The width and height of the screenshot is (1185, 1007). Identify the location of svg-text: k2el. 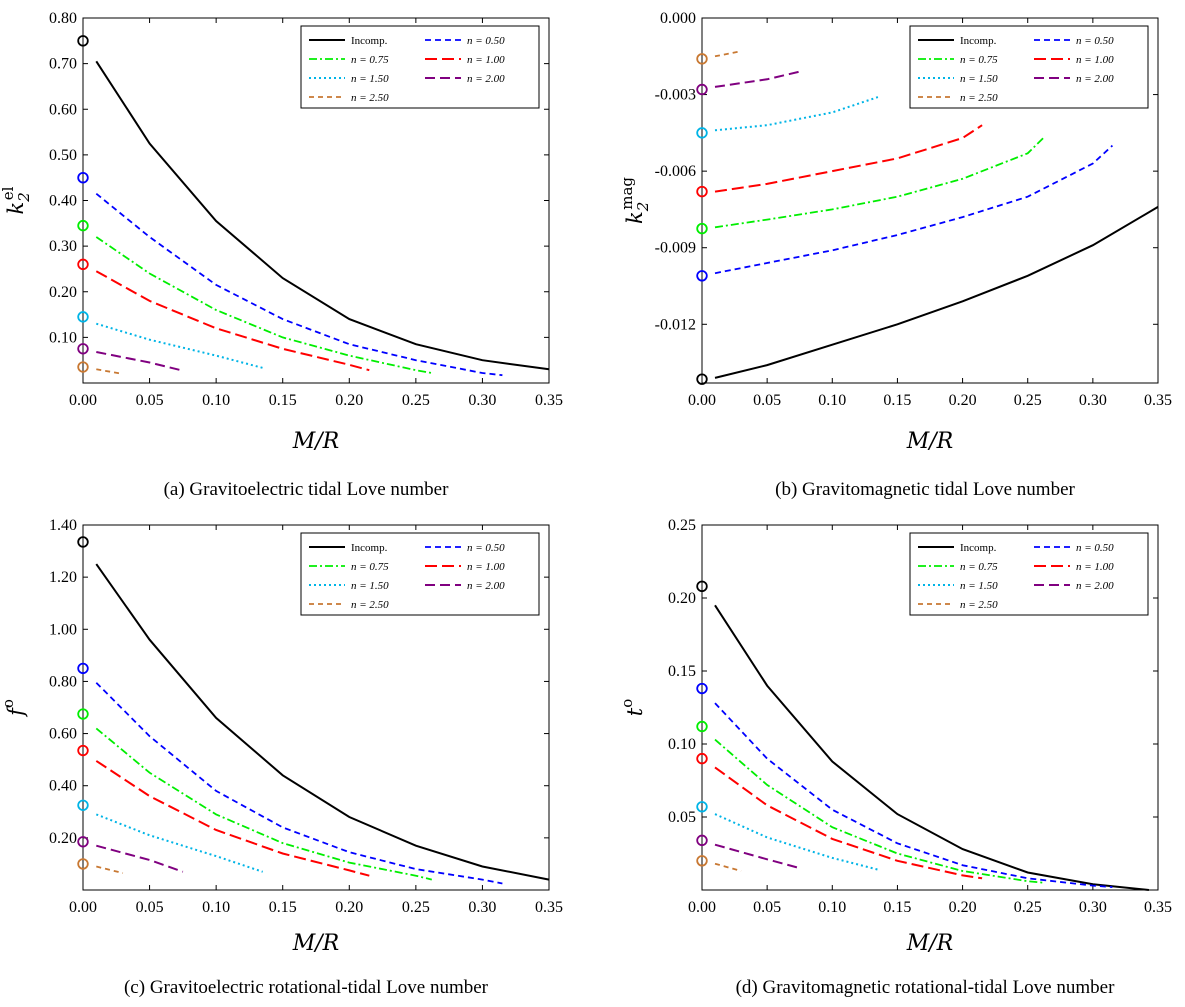
(16, 200).